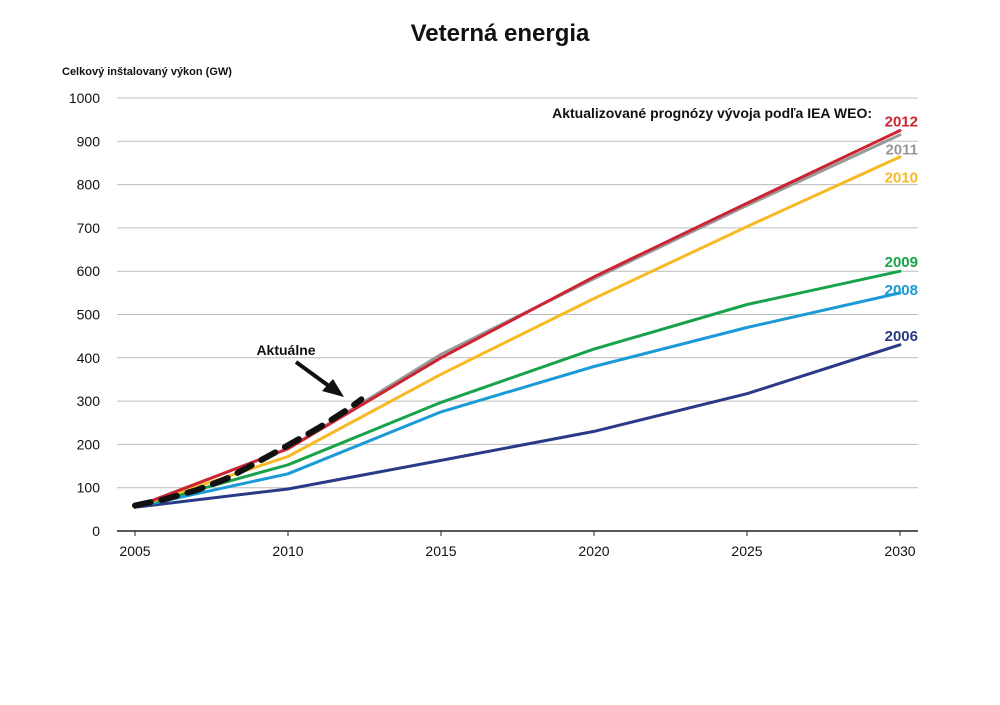  What do you see at coordinates (84, 98) in the screenshot?
I see `y-tick-label: 1000` at bounding box center [84, 98].